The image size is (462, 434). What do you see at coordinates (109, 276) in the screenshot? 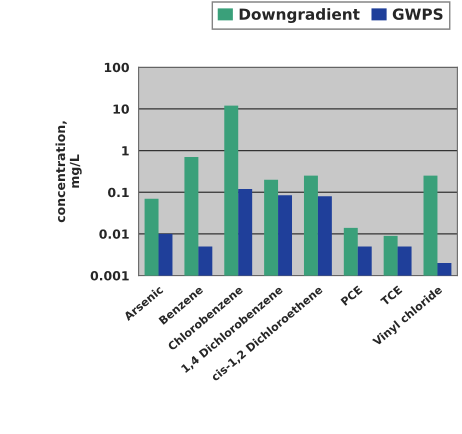
I see `y-tick-label: 0.001` at bounding box center [109, 276].